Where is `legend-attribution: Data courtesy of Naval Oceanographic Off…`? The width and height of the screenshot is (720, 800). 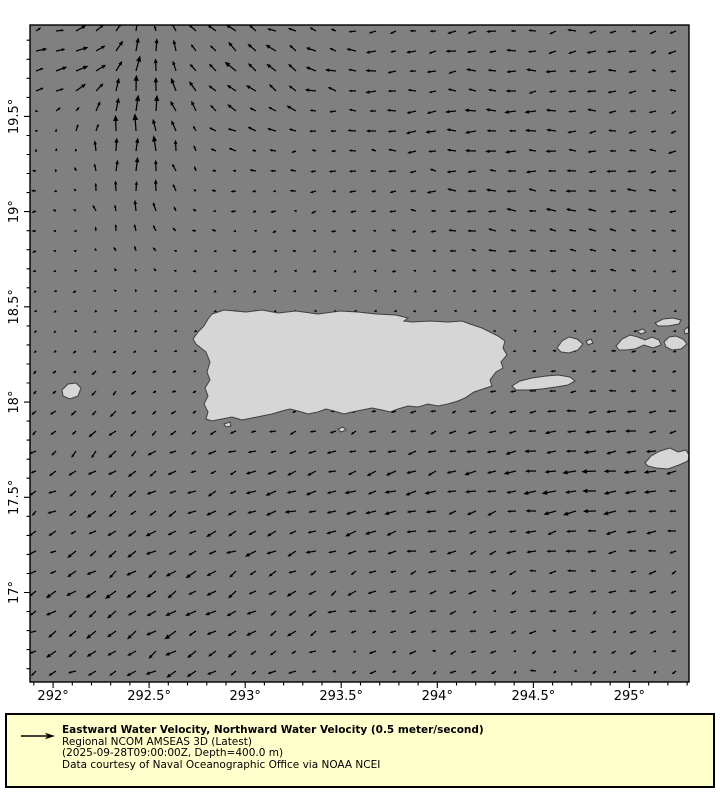
legend-attribution: Data courtesy of Naval Oceanographic Off… is located at coordinates (221, 764).